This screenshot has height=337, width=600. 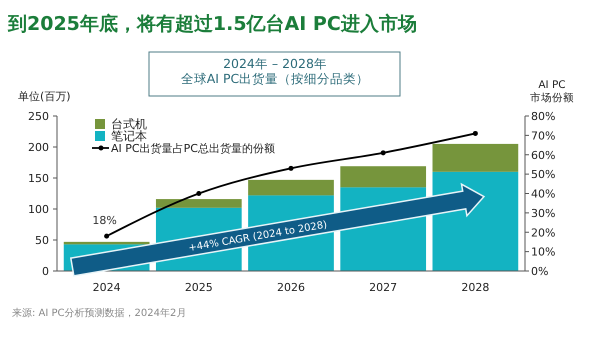 What do you see at coordinates (99, 313) in the screenshot?
I see `source-note: 来源: AI PC分析预测数据，2024年2月` at bounding box center [99, 313].